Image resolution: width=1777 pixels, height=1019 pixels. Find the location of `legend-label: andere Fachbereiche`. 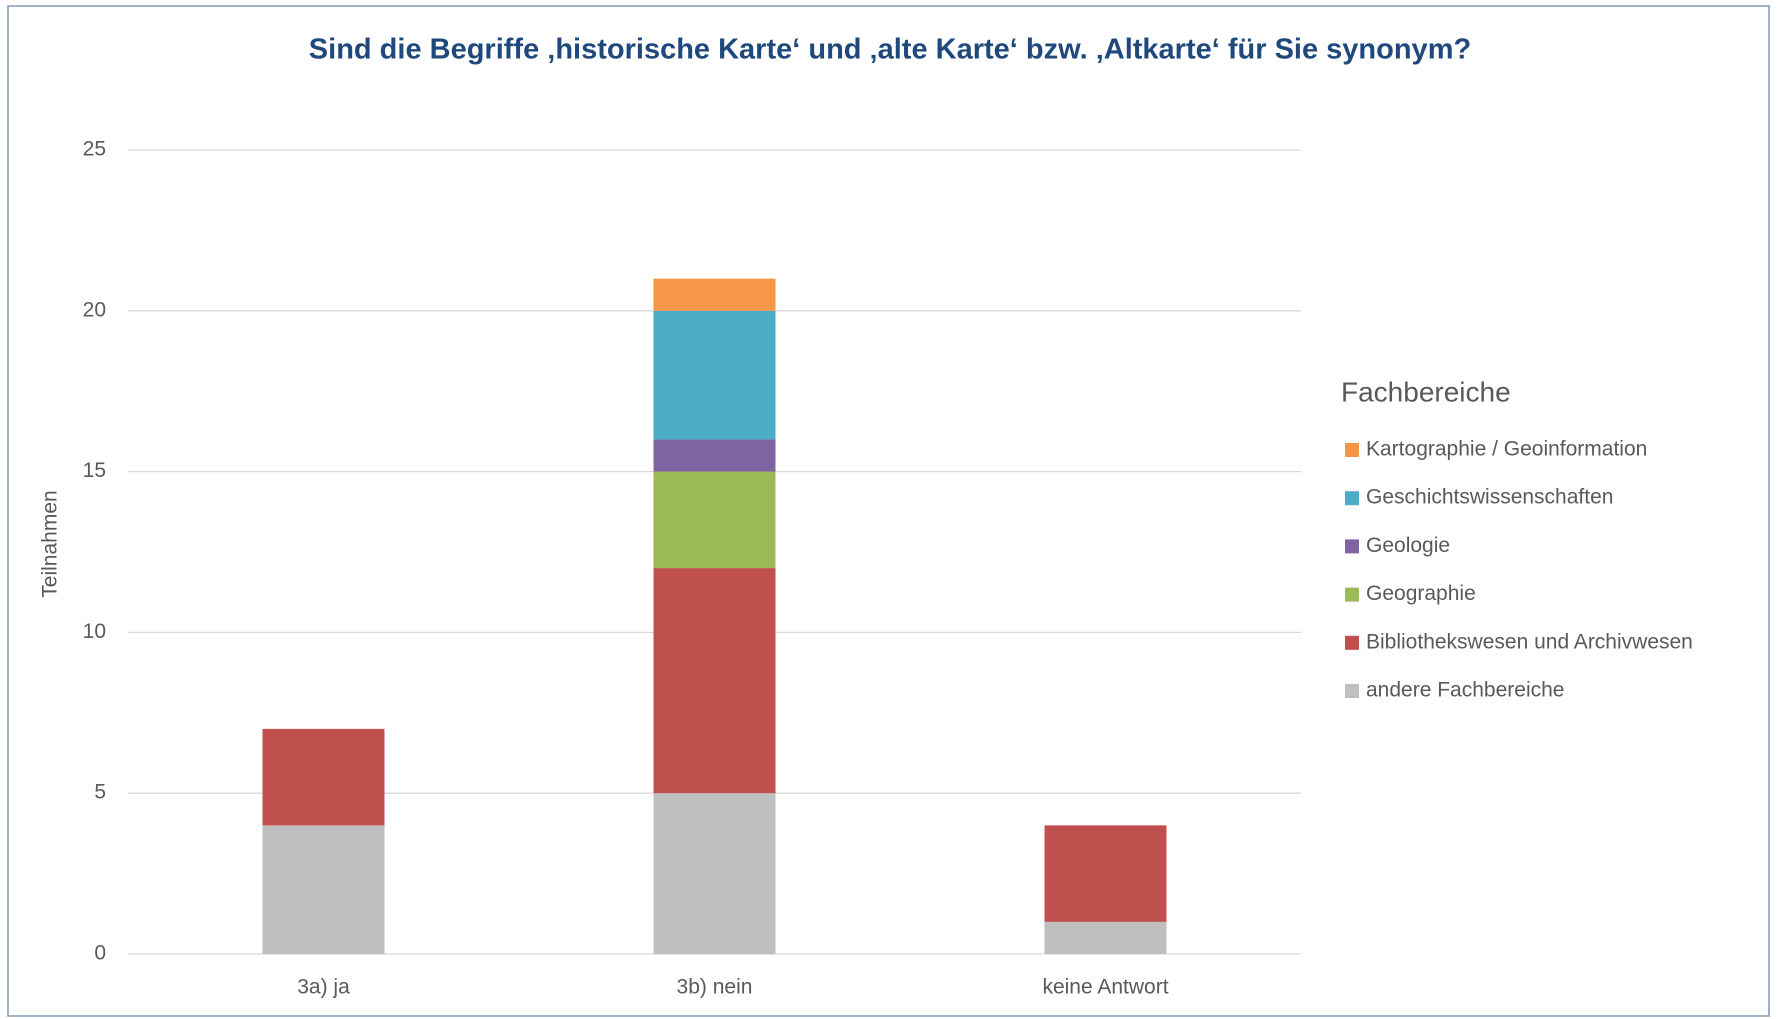

legend-label: andere Fachbereiche is located at coordinates (1465, 690).